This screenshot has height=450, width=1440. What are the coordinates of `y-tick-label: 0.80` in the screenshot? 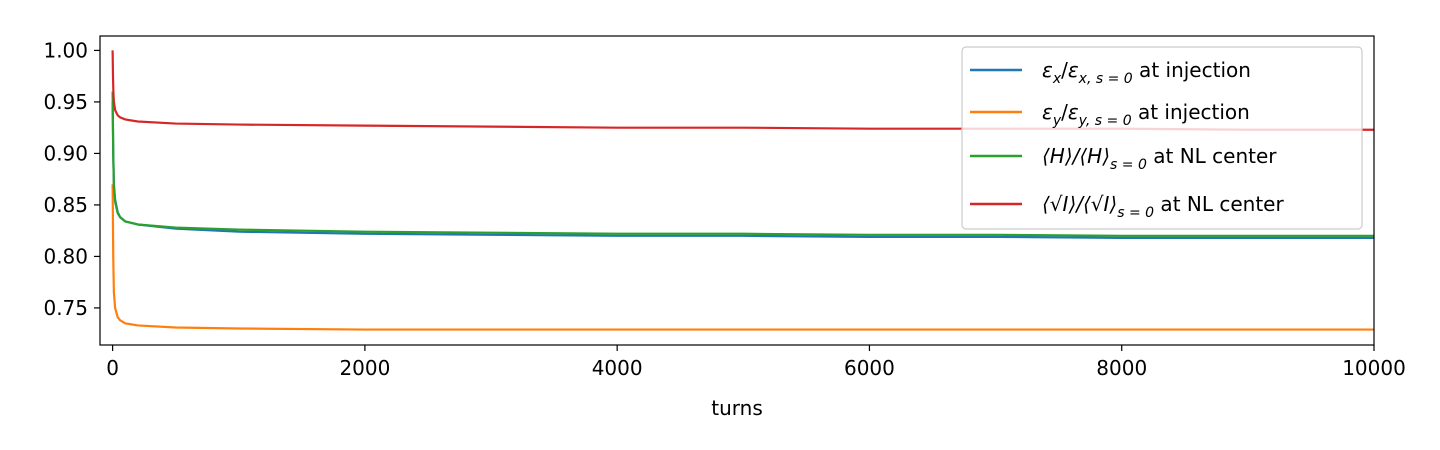 It's located at (65, 256).